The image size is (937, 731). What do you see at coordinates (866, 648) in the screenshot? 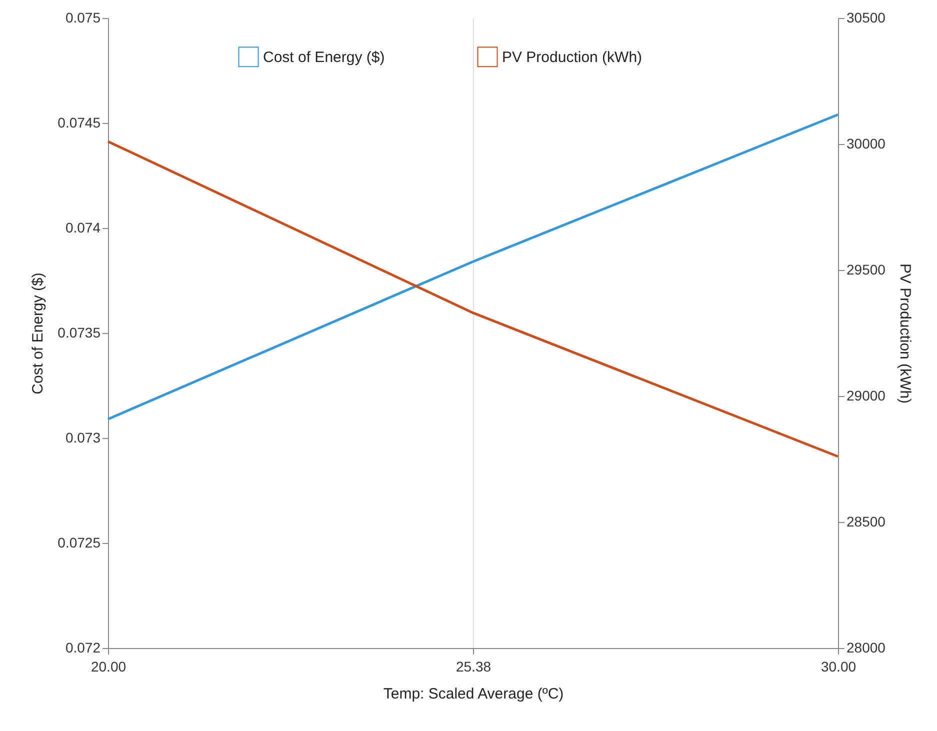
I see `y2-tick-label: 28000` at bounding box center [866, 648].